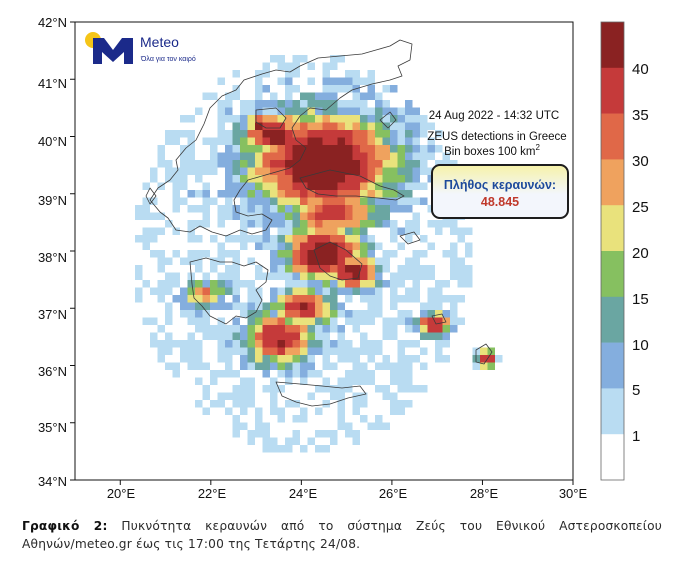 This screenshot has width=674, height=561. Describe the element at coordinates (492, 150) in the screenshot. I see `bin-text: Bin boxes 100 km2` at that location.